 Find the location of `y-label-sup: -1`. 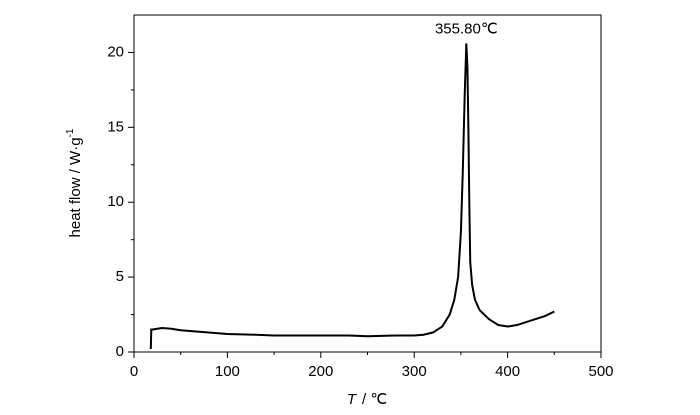

y-label-sup: -1 is located at coordinates (70, 132).